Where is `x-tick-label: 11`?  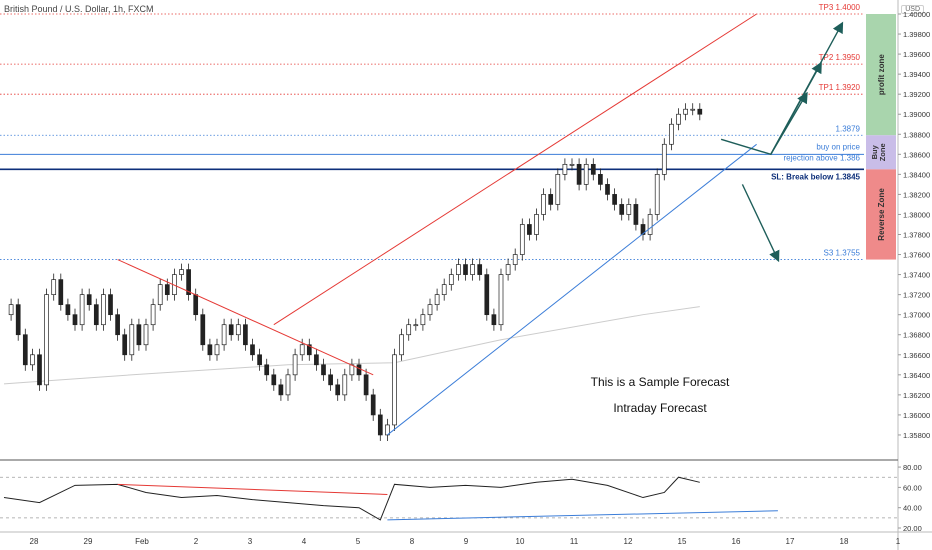
x-tick-label: 11 is located at coordinates (574, 541).